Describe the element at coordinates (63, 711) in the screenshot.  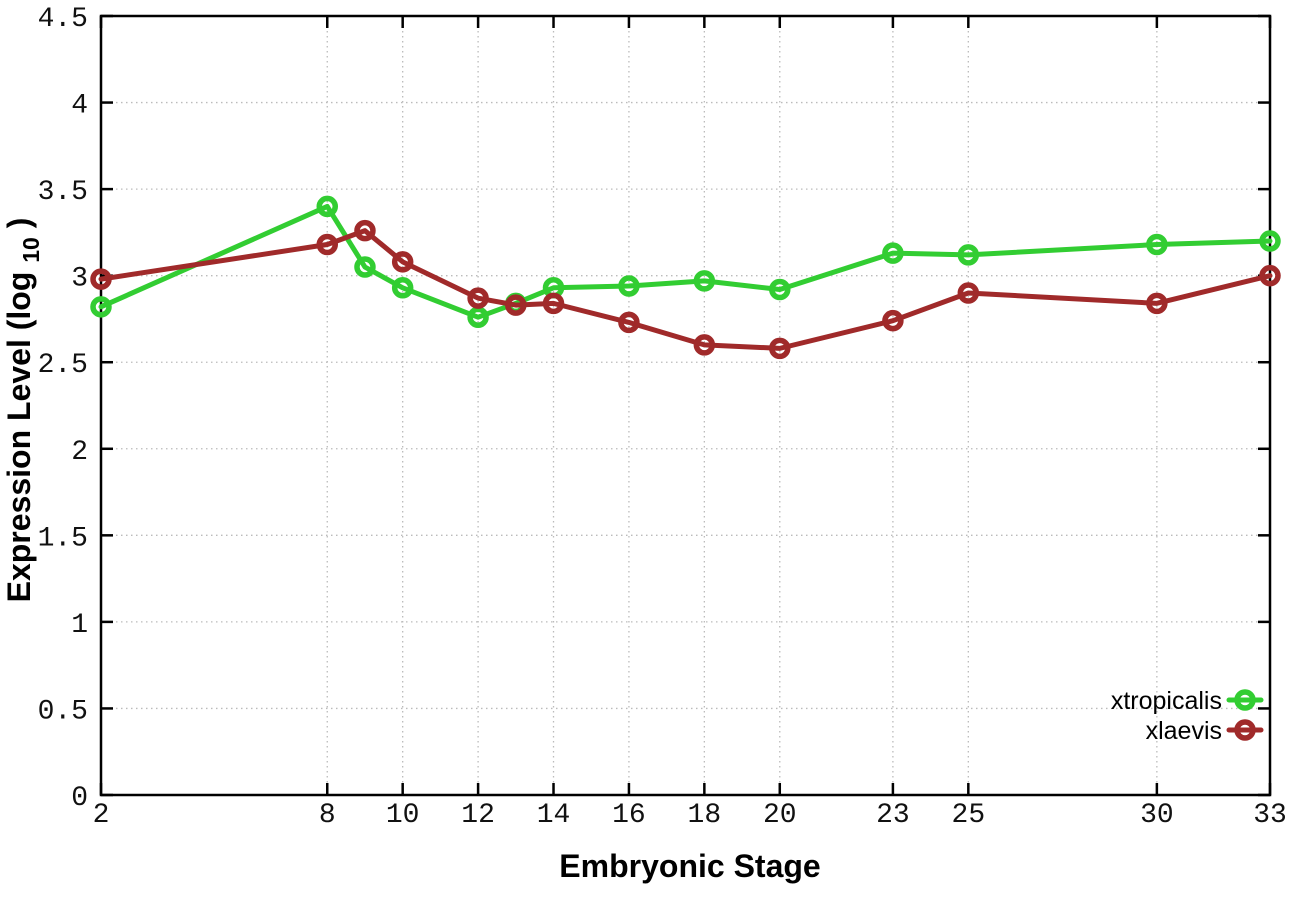
I see `y-tick-label: 0.5` at that location.